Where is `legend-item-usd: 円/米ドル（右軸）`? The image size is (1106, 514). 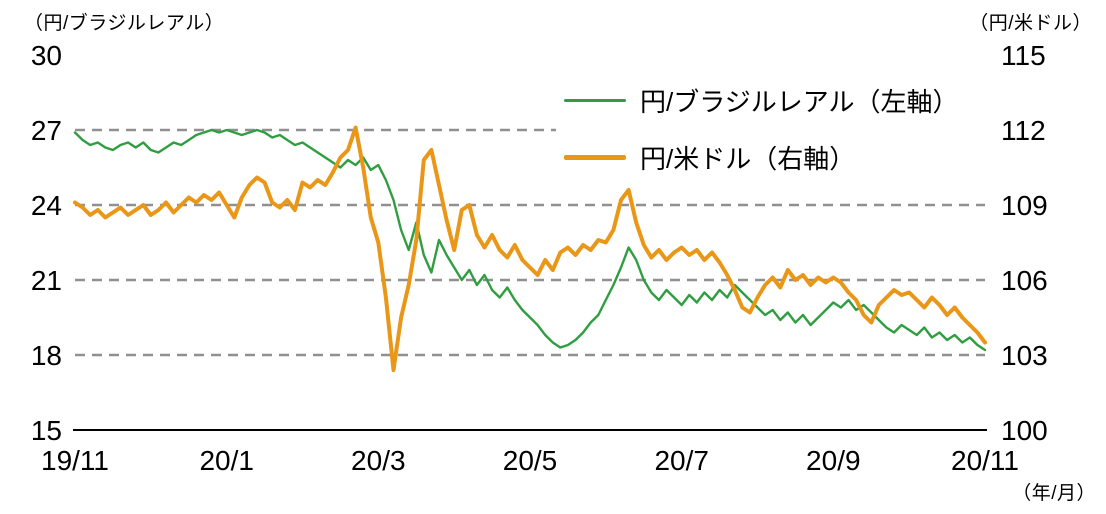
legend-item-usd: 円/米ドル（右軸） is located at coordinates (779, 157).